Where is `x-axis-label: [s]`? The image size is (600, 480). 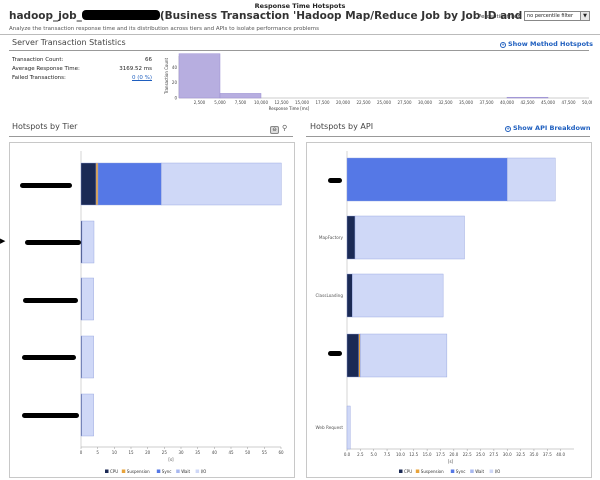
x-axis-label: [s] is located at coordinates (451, 461).